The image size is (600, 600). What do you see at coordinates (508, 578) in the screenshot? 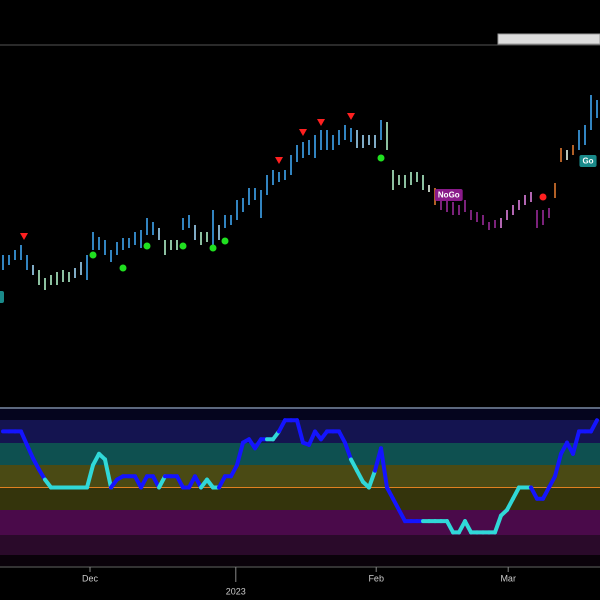
I see `x-tick-label: Mar` at bounding box center [508, 578].